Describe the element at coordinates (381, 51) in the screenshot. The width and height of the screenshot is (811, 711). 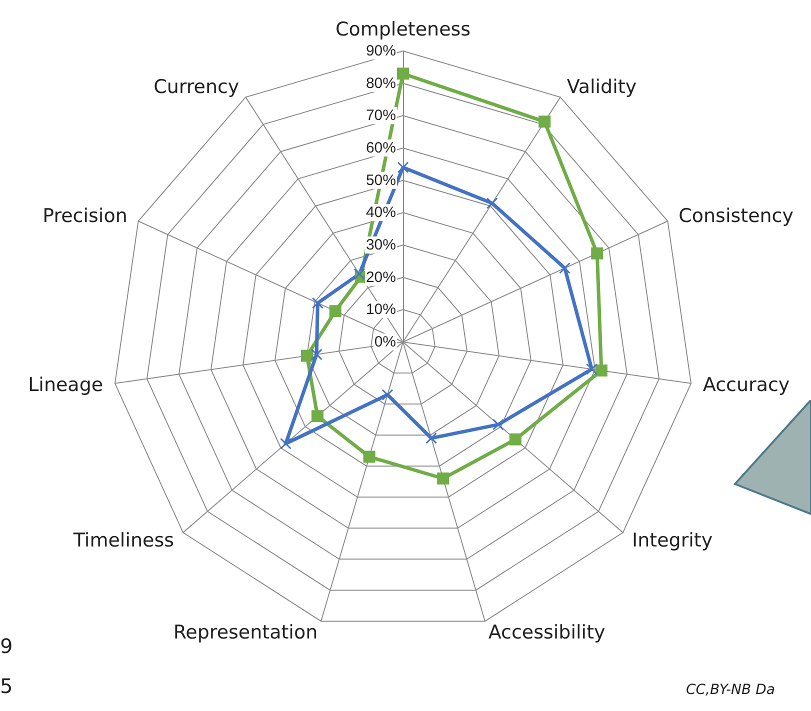
I see `y-tick-label: 90%` at that location.